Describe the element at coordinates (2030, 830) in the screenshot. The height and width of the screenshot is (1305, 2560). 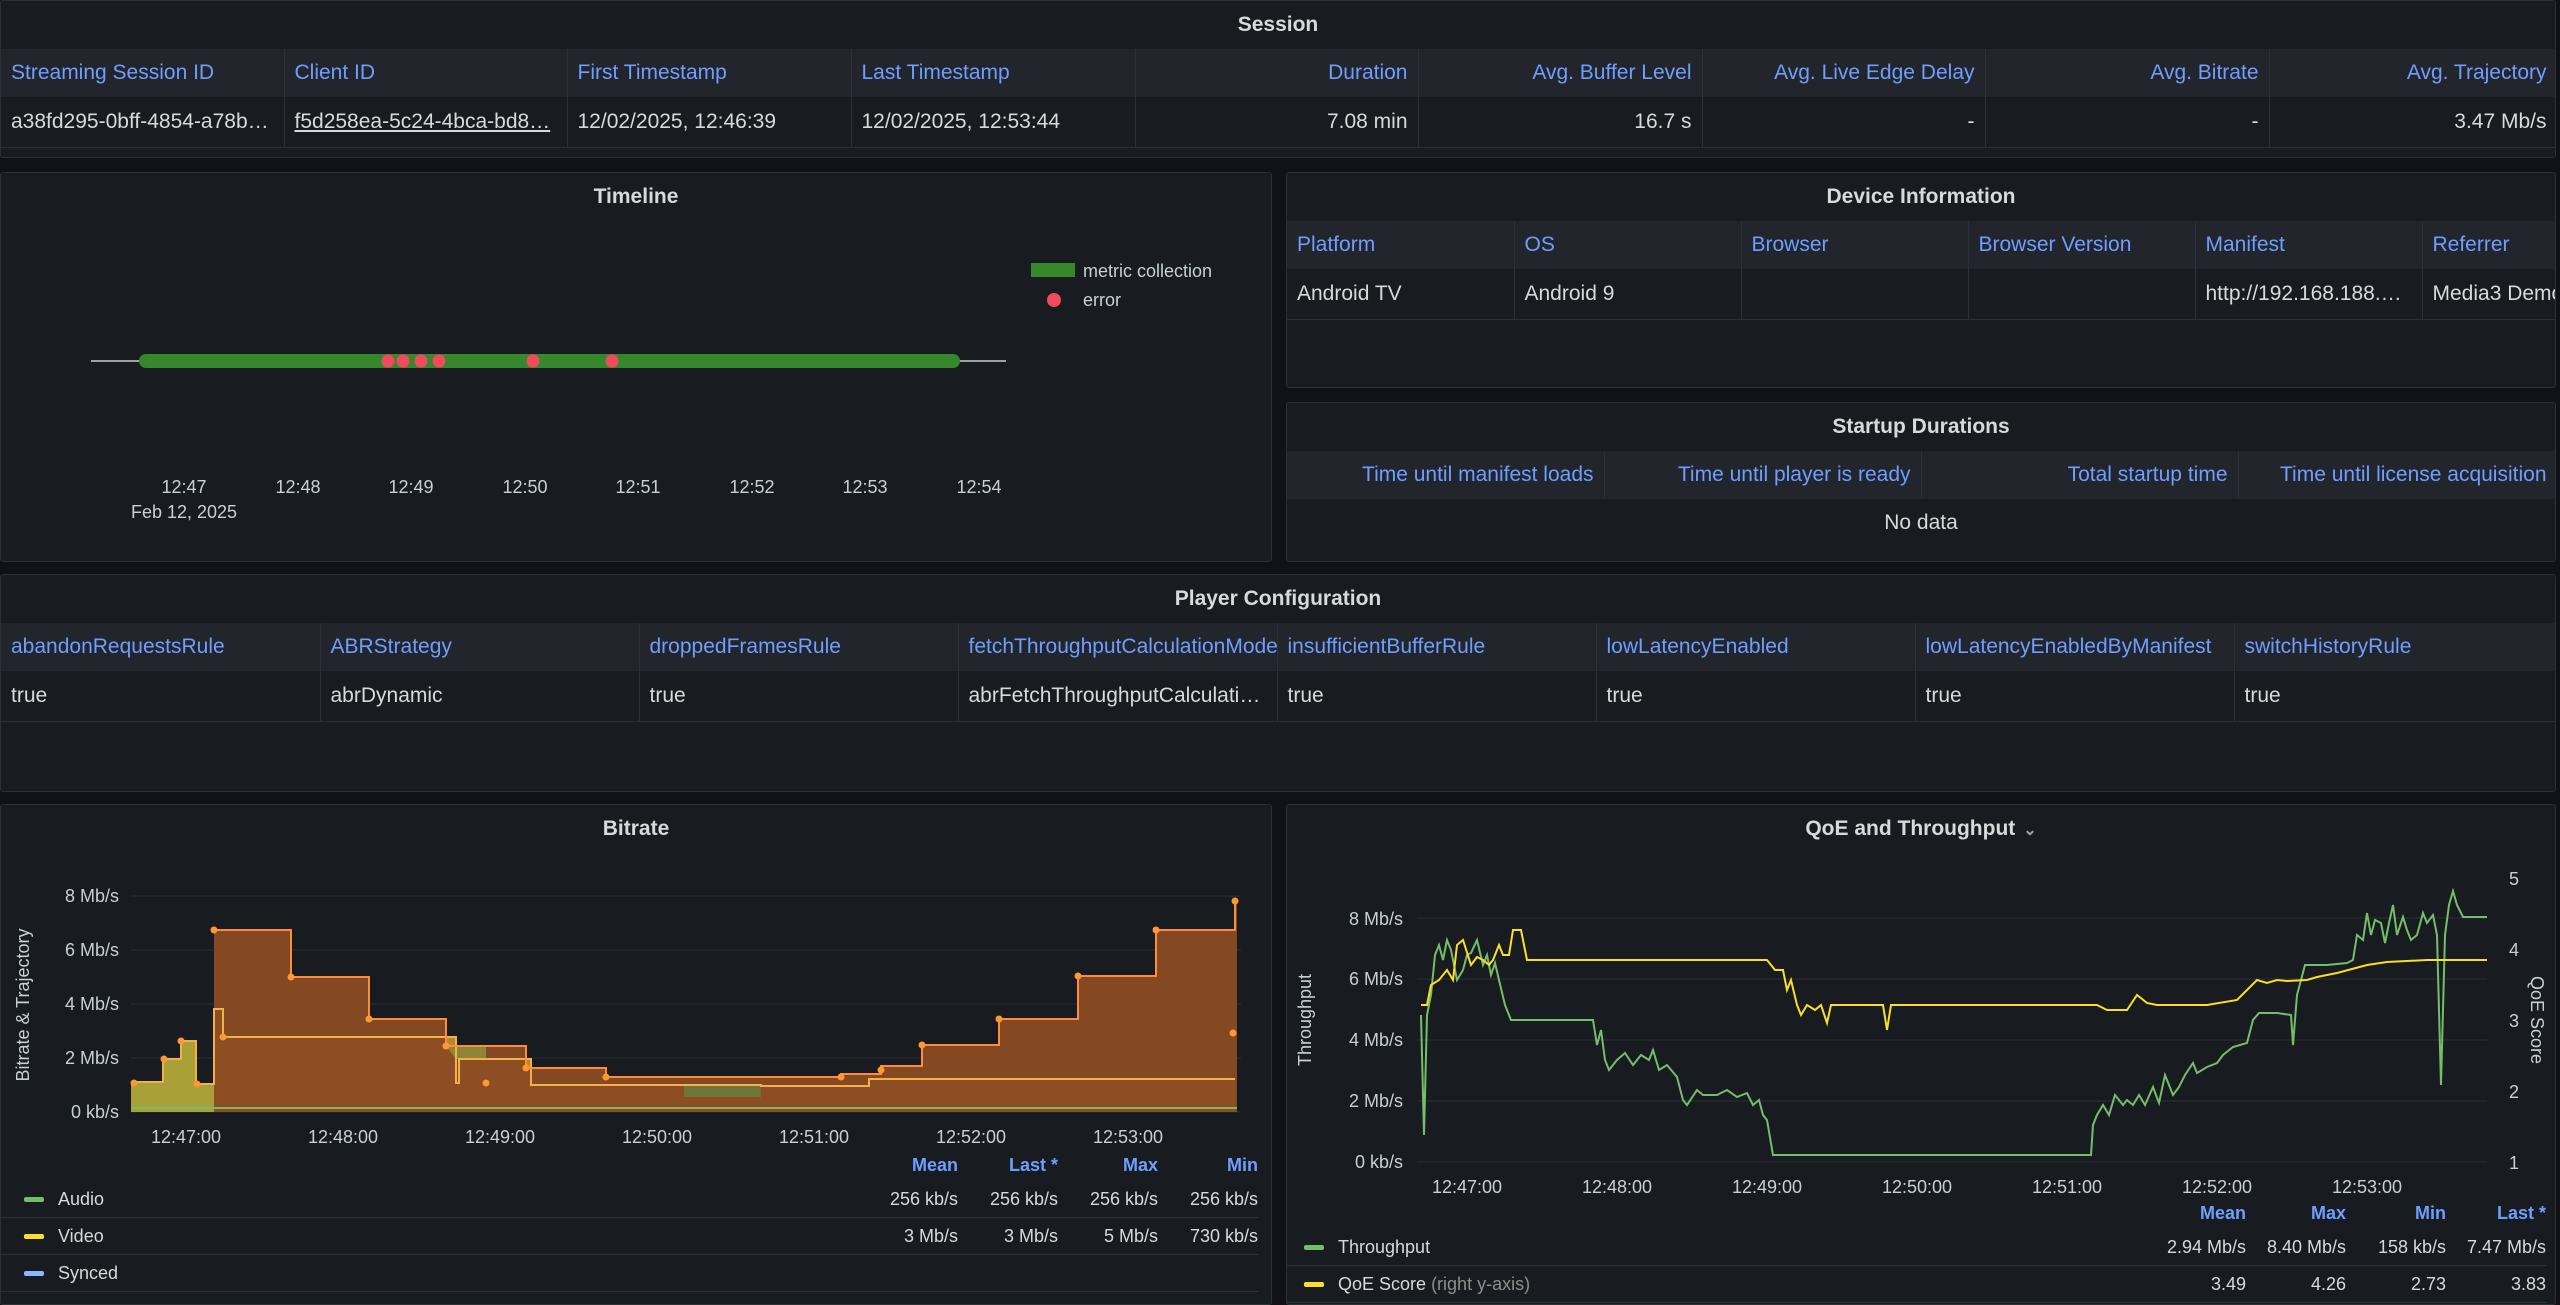
I see `chevron-down-icon: ⌄` at that location.